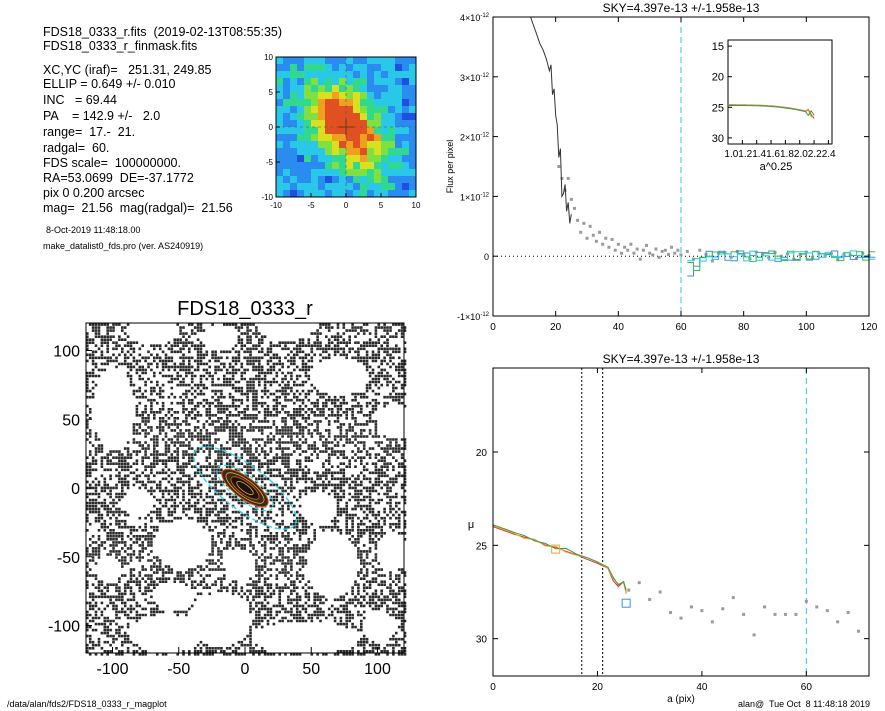  I want to click on flux-title: SKY=4.397e-13 +/-1.958e-13, so click(681, 8).